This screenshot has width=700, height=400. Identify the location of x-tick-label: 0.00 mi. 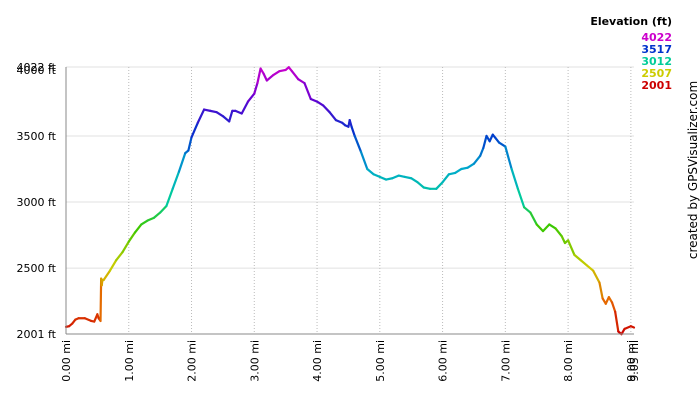
(66, 361).